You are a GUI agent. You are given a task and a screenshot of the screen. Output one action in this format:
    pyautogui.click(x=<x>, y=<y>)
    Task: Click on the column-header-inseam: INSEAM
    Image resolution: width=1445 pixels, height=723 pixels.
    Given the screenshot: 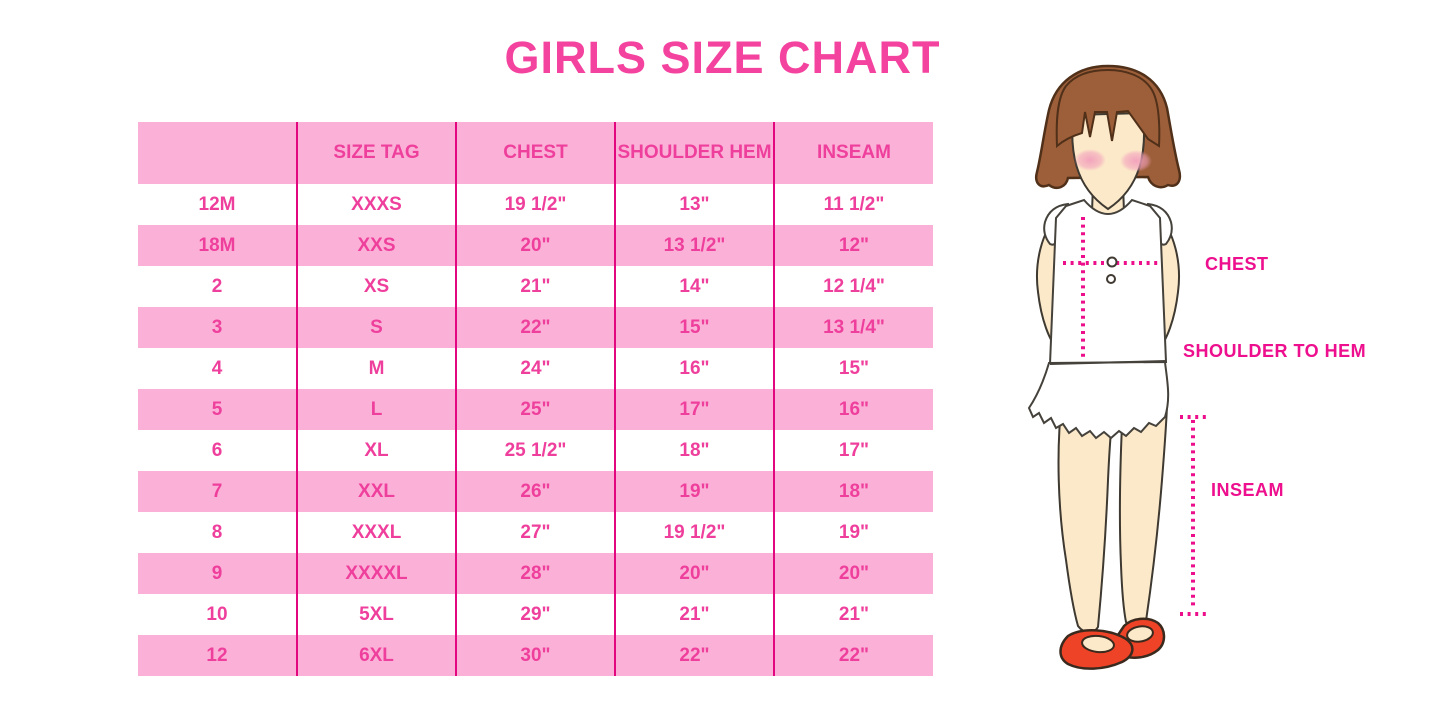 What is the action you would take?
    pyautogui.click(x=853, y=153)
    